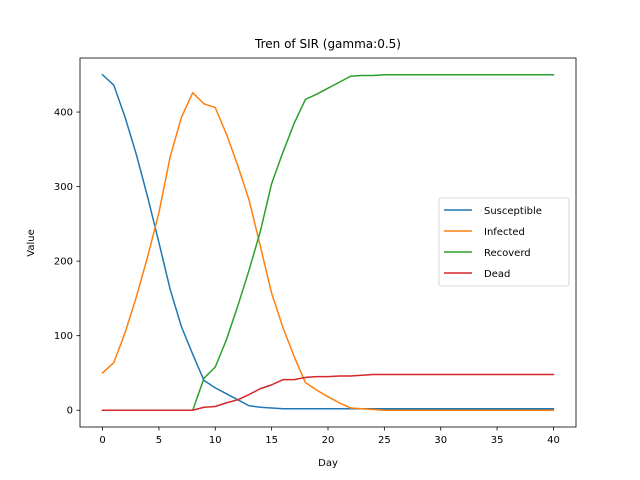 This screenshot has height=480, width=640. Describe the element at coordinates (102, 440) in the screenshot. I see `x-tick-label: 0` at that location.